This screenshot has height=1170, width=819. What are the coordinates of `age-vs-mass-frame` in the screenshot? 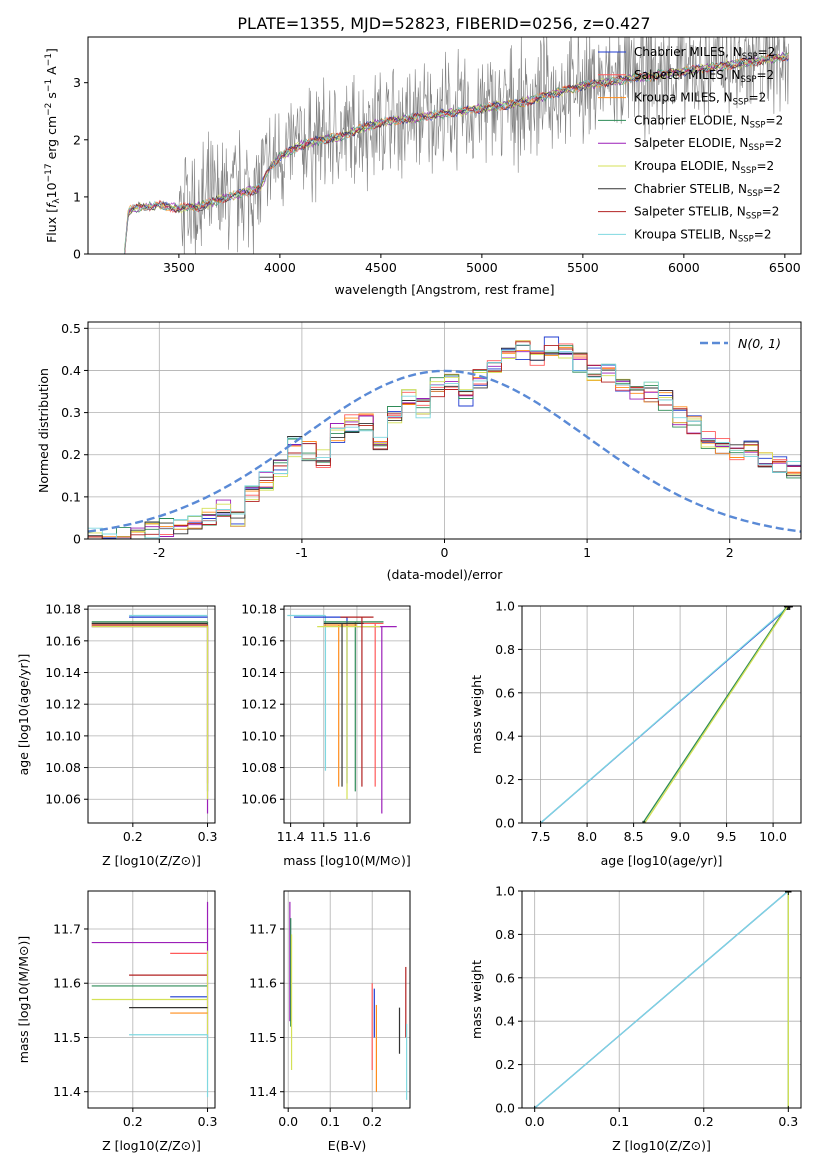 It's located at (347, 714).